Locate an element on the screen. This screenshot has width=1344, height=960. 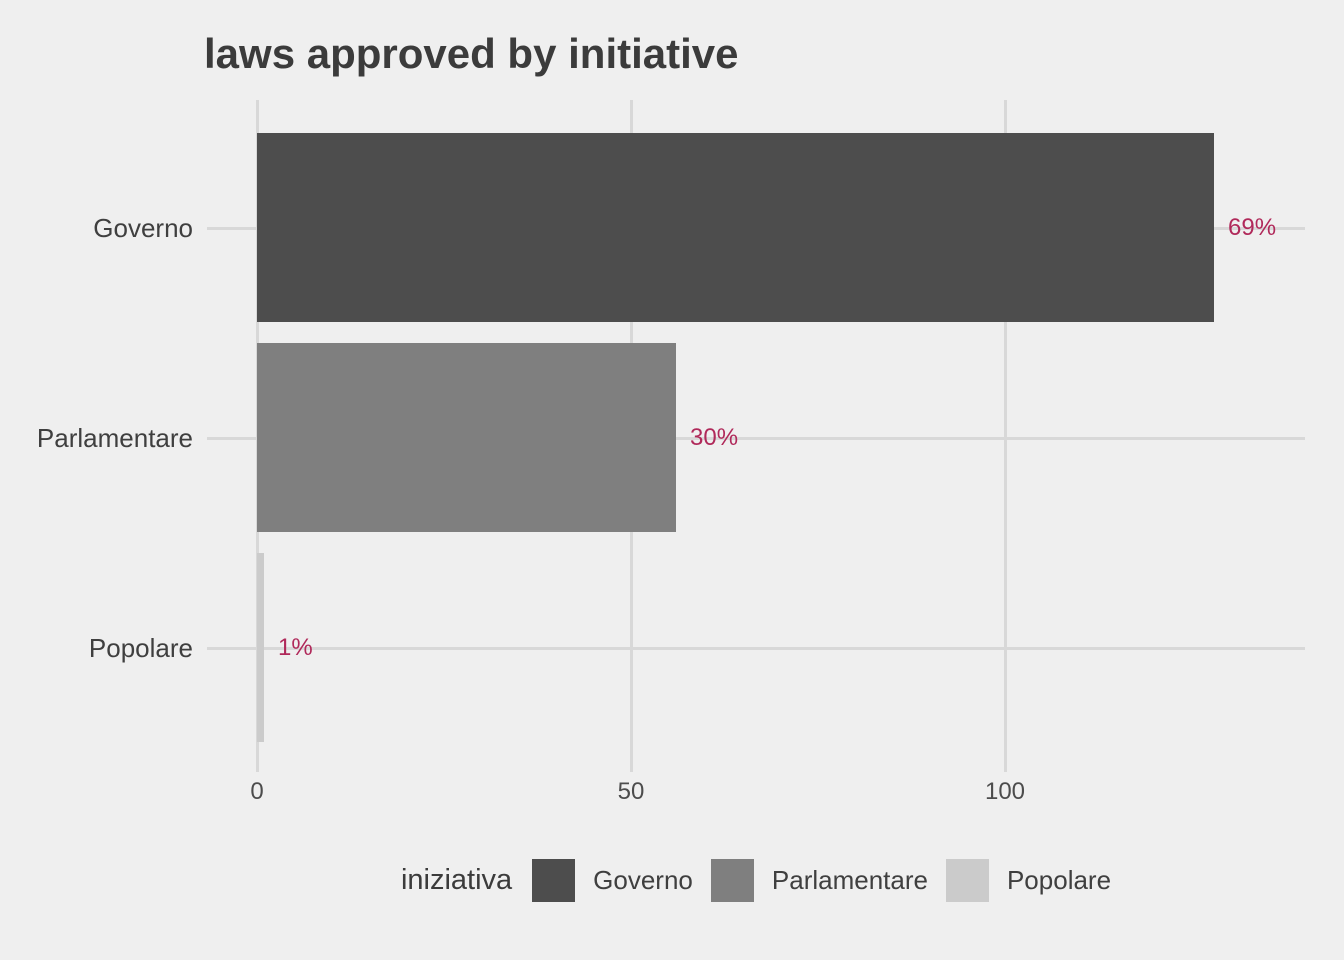
x-axis-tick-label: 0 is located at coordinates (257, 791).